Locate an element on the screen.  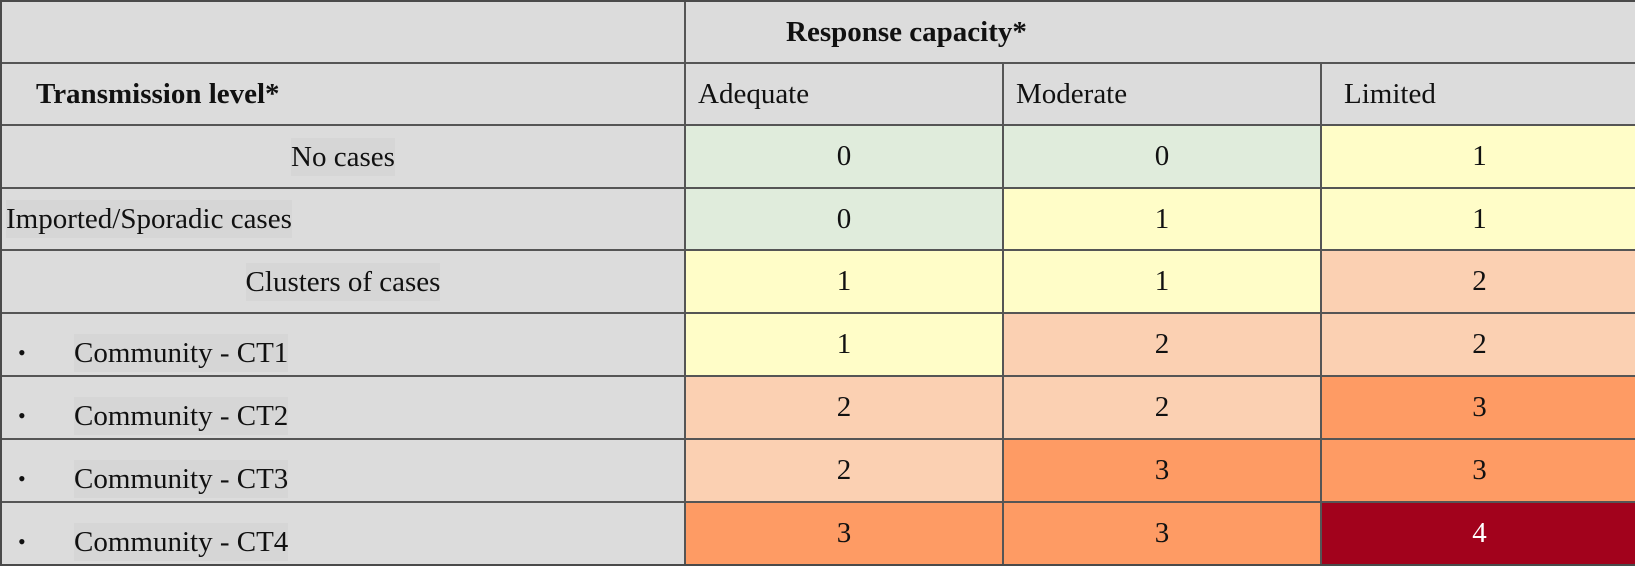
row-label-clusters: Clusters of cases is located at coordinates (344, 282).